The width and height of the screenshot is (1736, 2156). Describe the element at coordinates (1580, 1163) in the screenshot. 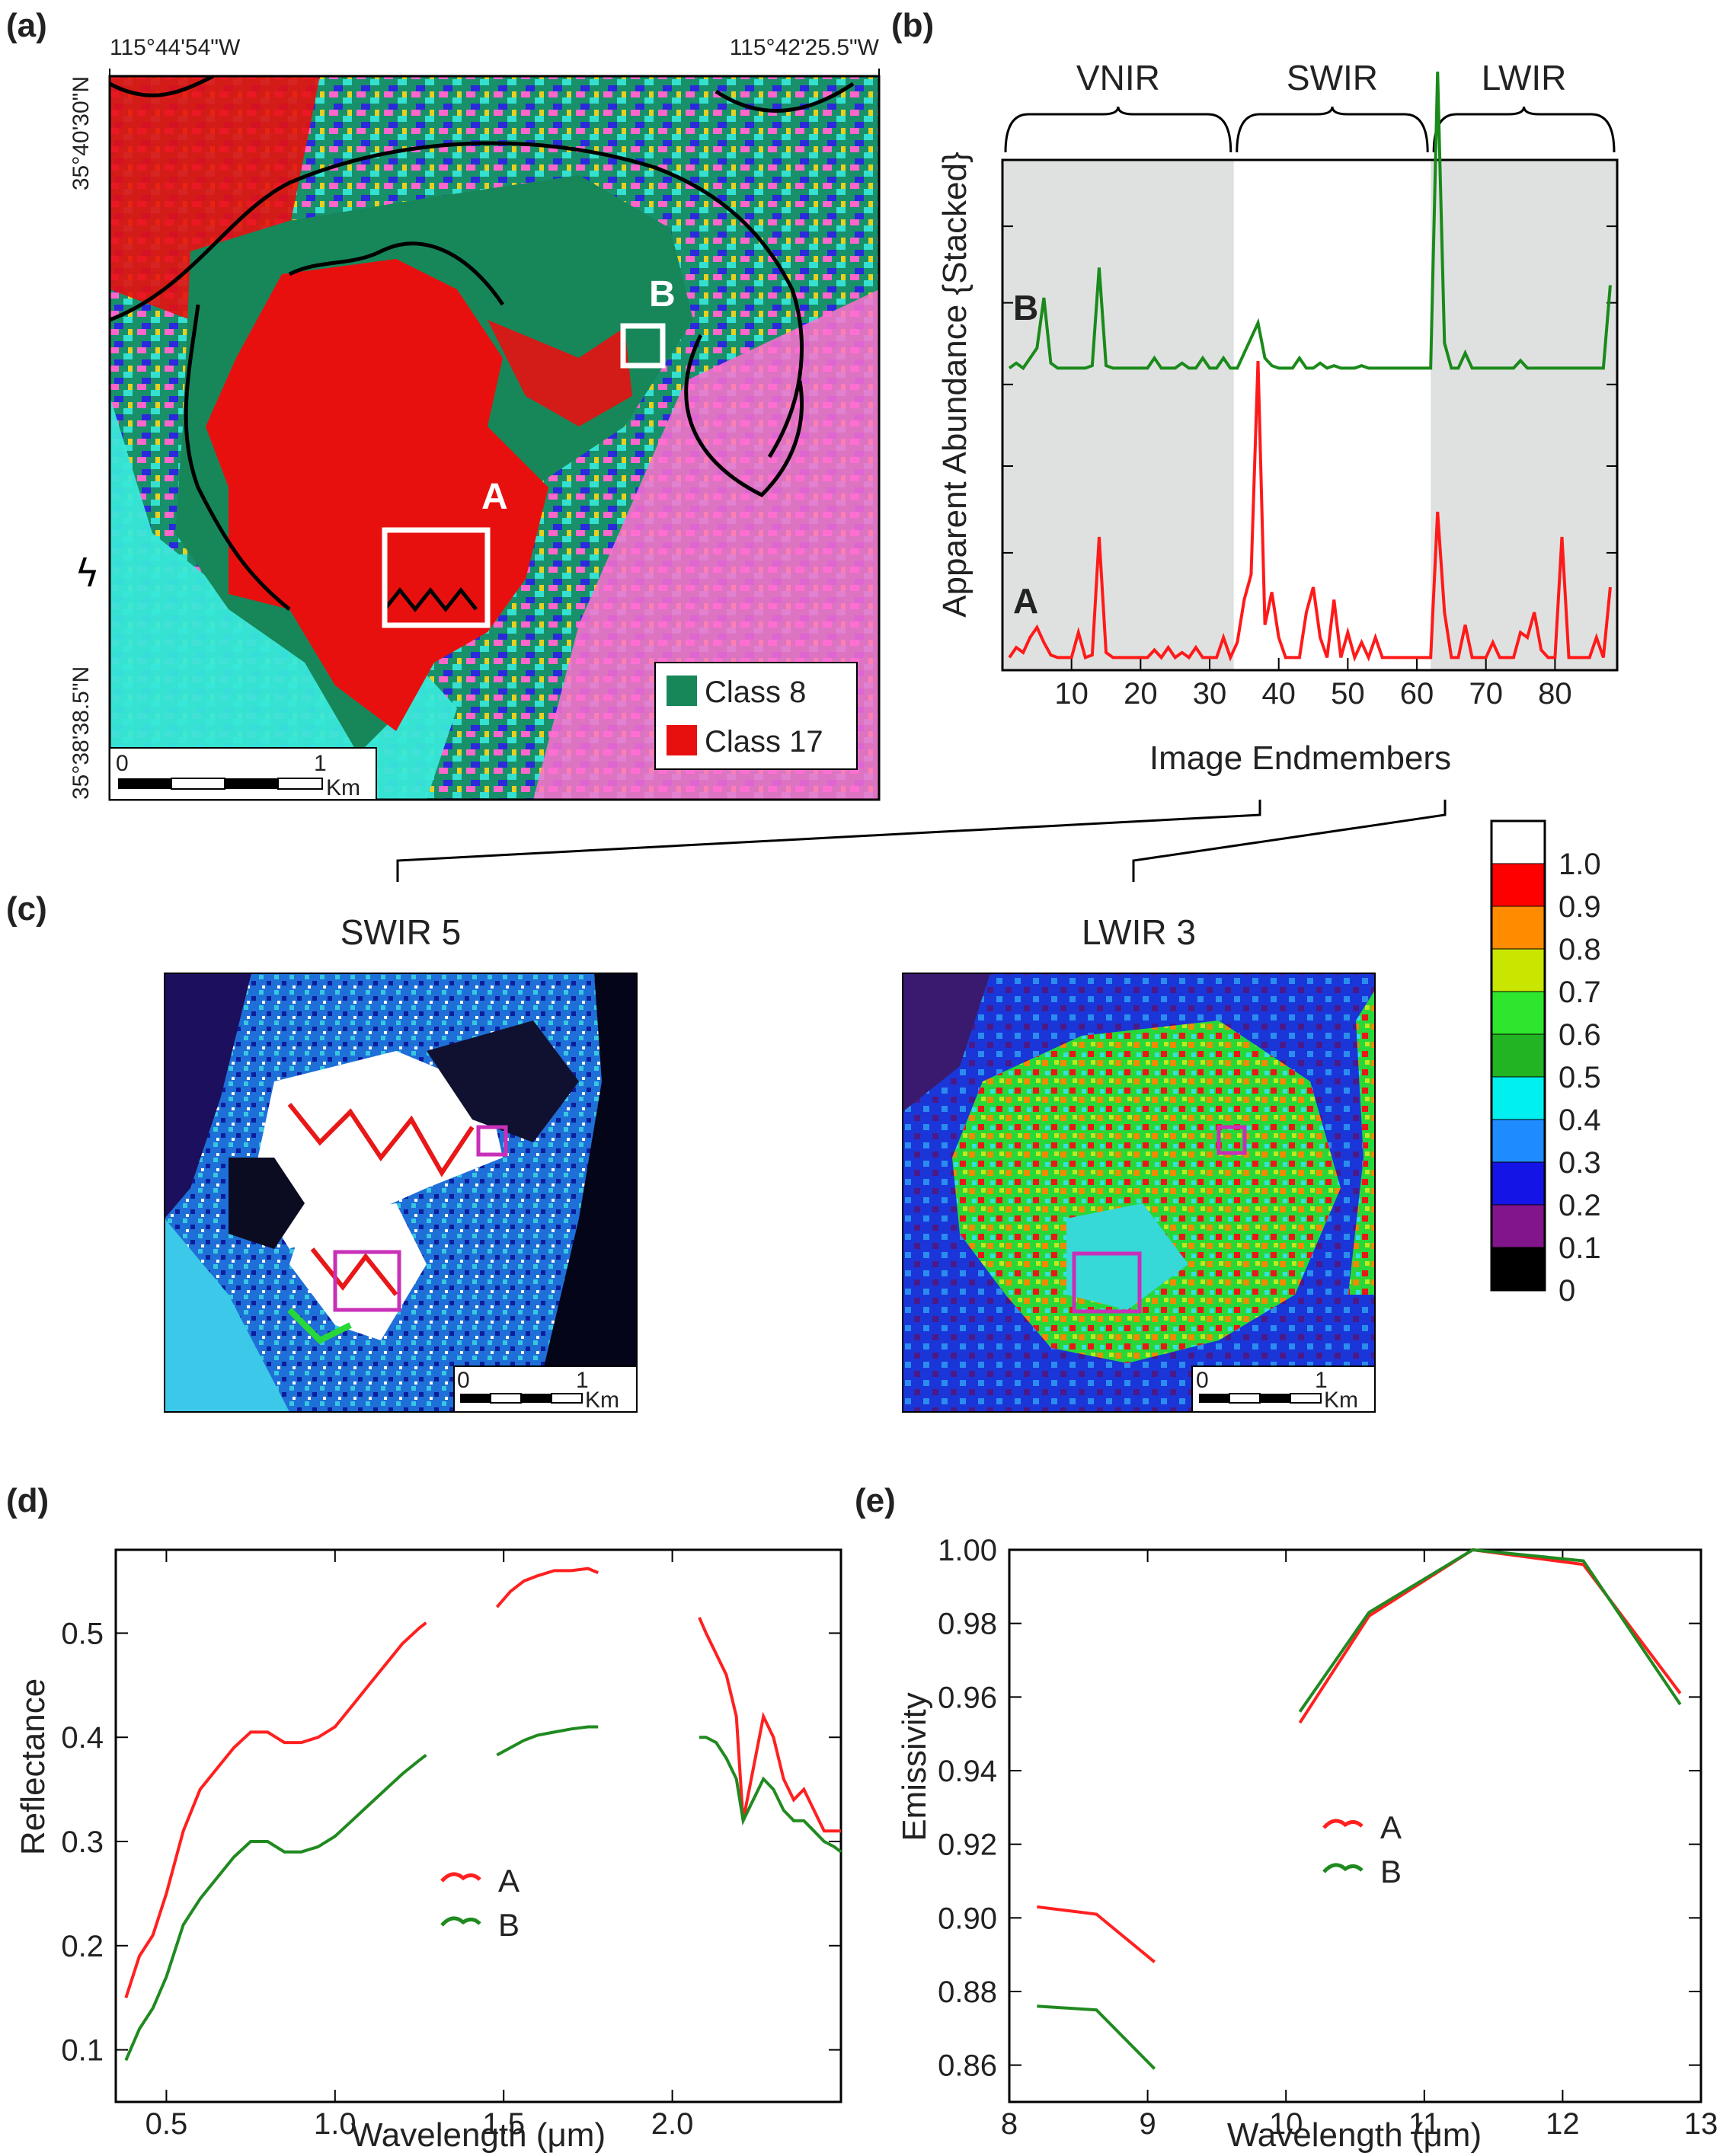

I see `colorbar-tick-7: 0.3` at that location.